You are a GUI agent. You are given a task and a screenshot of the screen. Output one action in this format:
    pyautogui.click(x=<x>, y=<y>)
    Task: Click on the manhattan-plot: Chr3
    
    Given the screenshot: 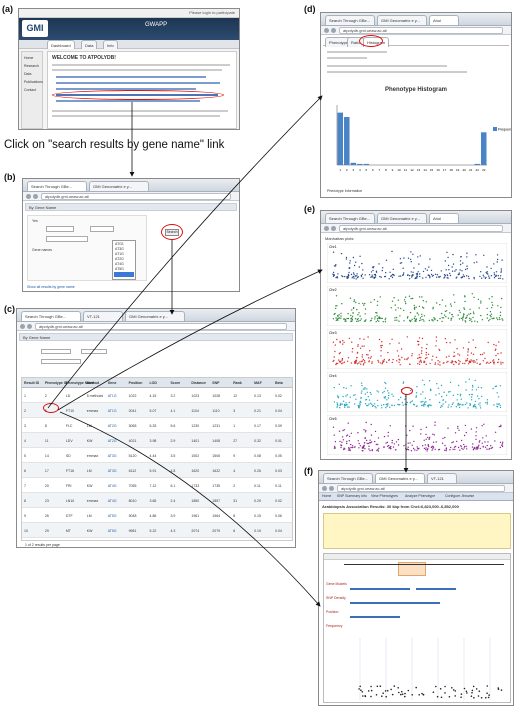 What is the action you would take?
    pyautogui.click(x=417, y=349)
    